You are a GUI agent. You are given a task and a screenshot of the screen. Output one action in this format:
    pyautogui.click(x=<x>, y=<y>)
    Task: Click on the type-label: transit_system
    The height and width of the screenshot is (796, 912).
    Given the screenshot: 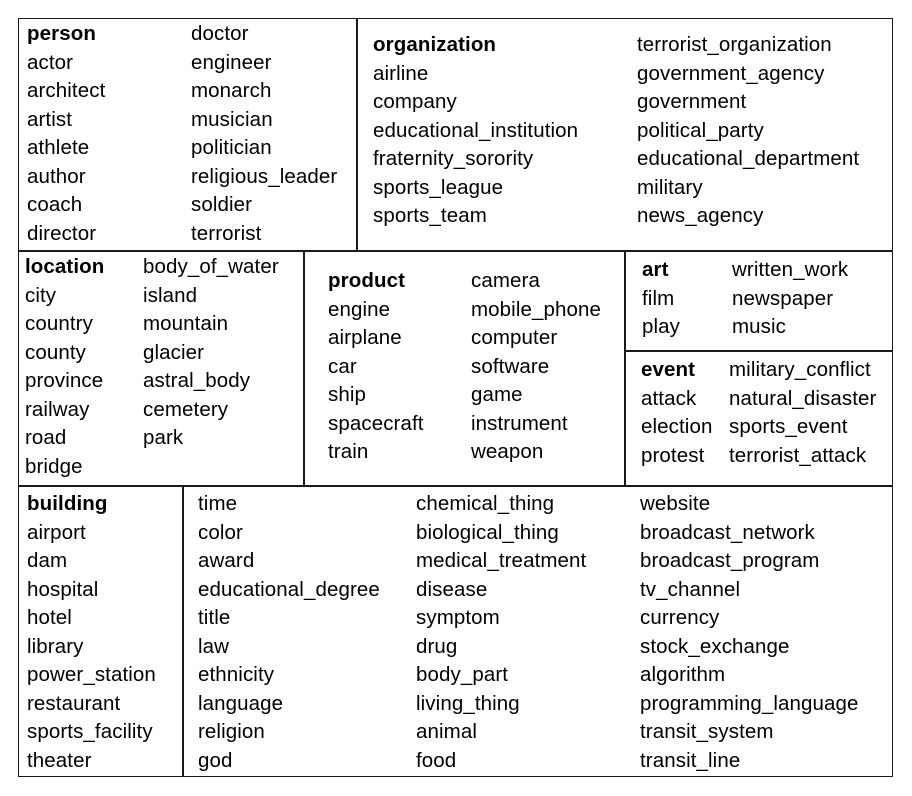 What is the action you would take?
    pyautogui.click(x=707, y=731)
    